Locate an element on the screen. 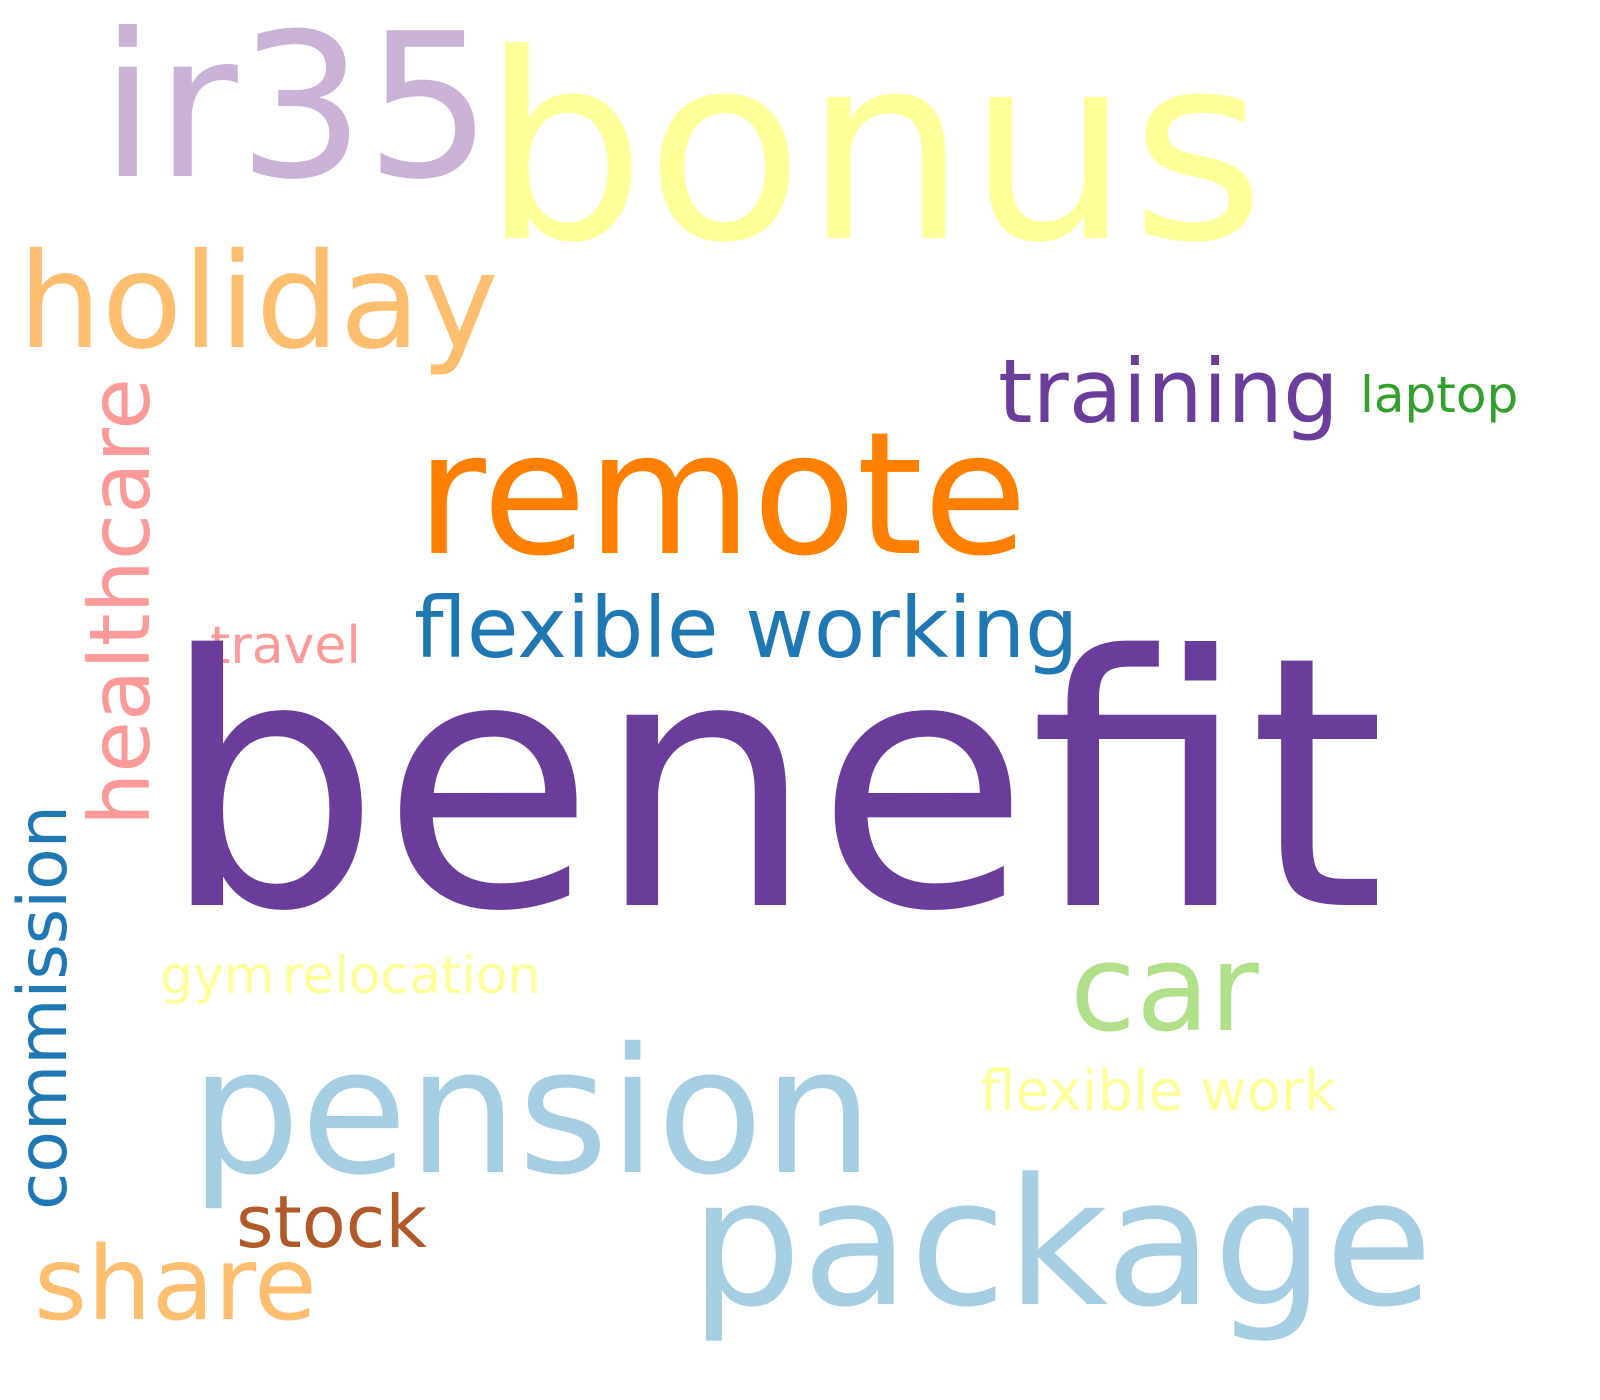 This screenshot has width=1600, height=1400. word-package: package is located at coordinates (1062, 1243).